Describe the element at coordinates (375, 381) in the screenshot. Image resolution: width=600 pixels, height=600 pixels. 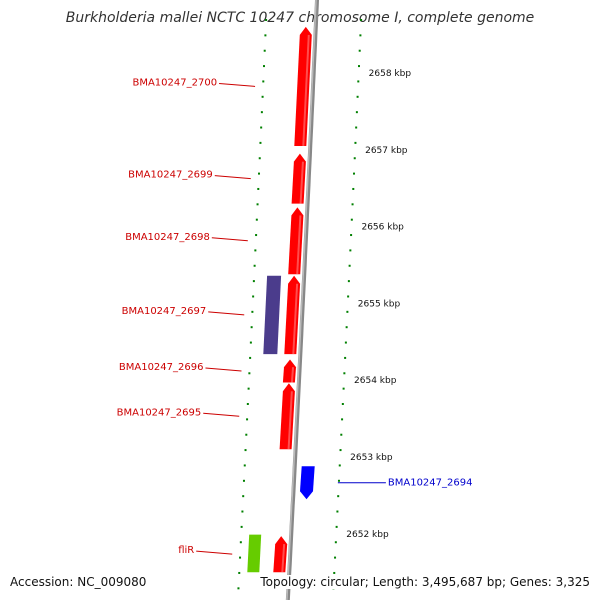
I see `kbp-label: 2654 kbp` at that location.